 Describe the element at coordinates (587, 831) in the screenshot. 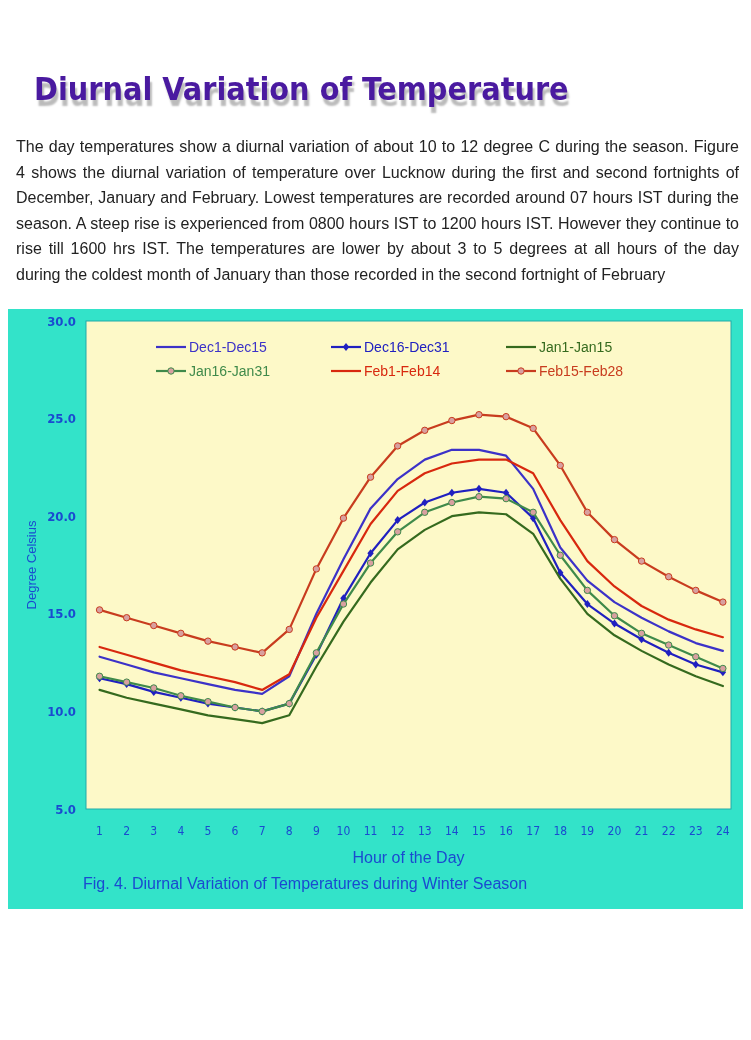

I see `x-tick-label: 19` at that location.